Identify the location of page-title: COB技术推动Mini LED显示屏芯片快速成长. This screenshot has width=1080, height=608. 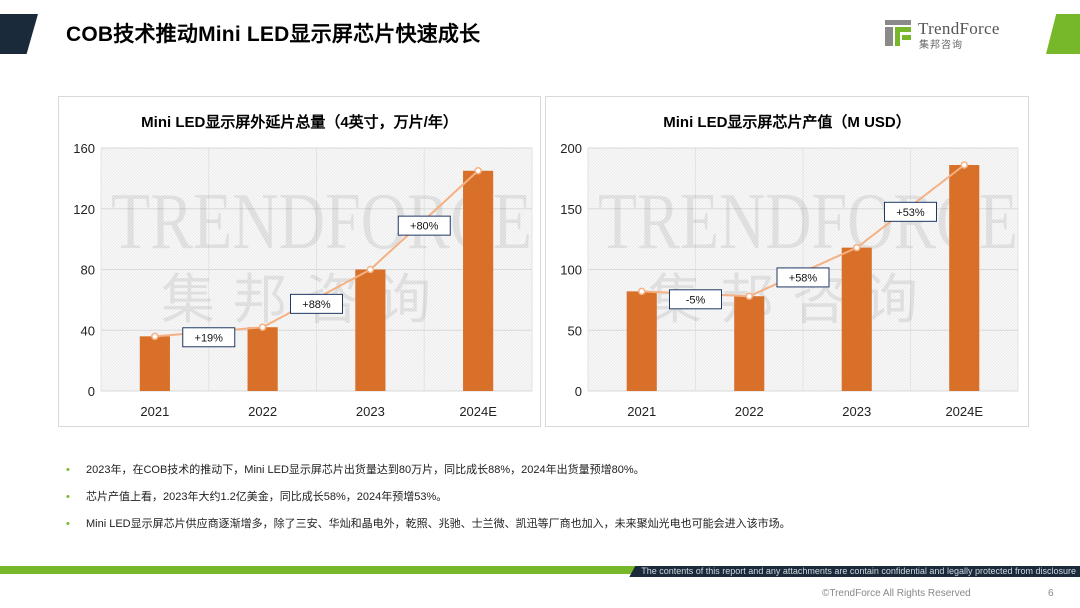
(273, 34).